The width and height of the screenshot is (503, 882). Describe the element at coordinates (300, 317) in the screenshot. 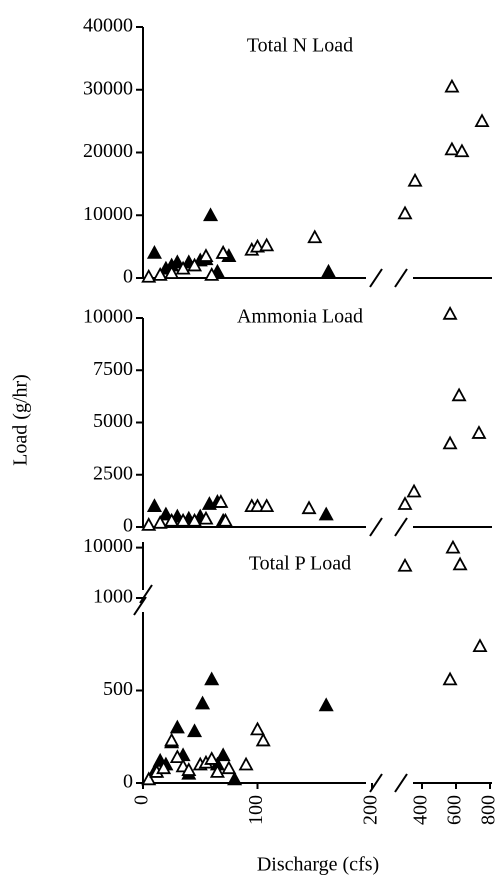

I see `panel-title: Ammonia Load` at that location.